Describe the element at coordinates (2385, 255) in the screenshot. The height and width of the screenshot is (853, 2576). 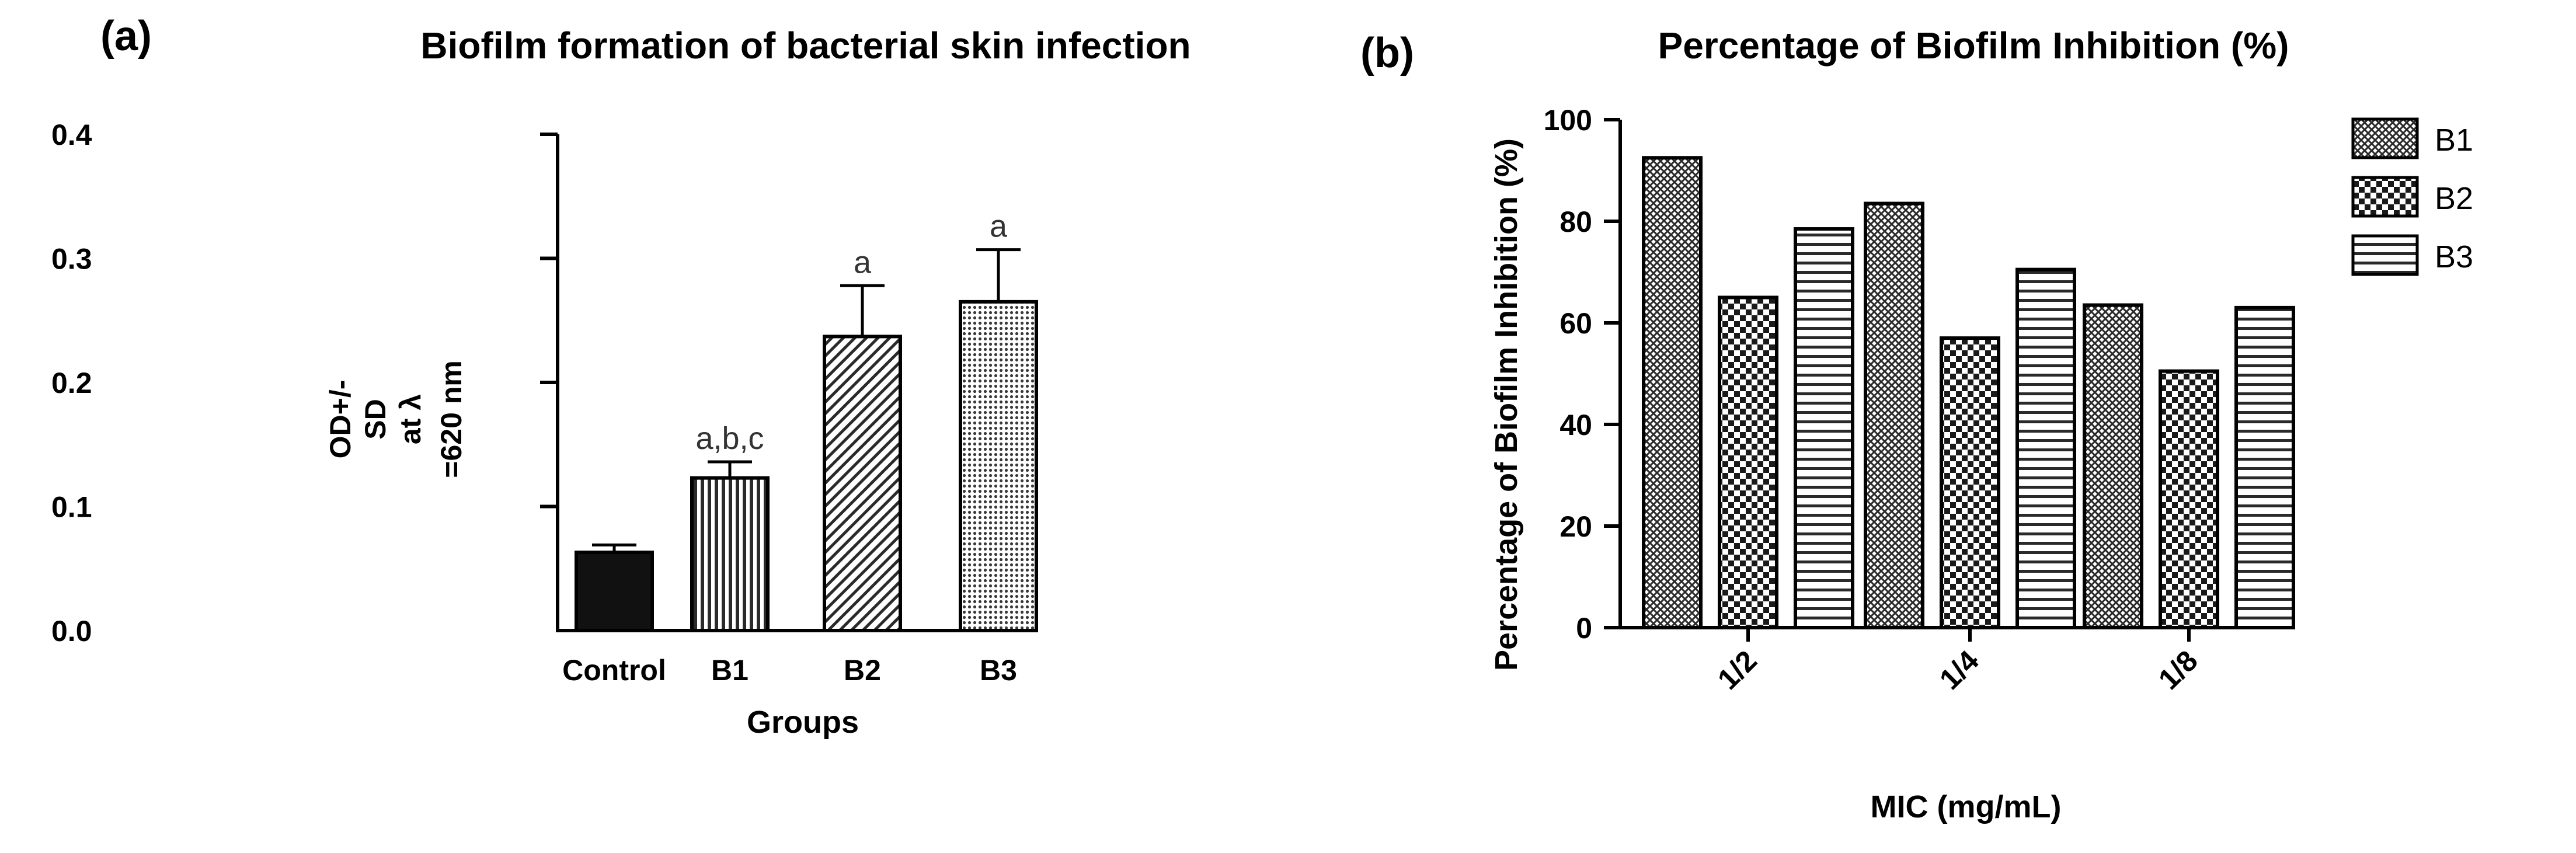
I see `panel-b-legend-swatch-b3` at that location.